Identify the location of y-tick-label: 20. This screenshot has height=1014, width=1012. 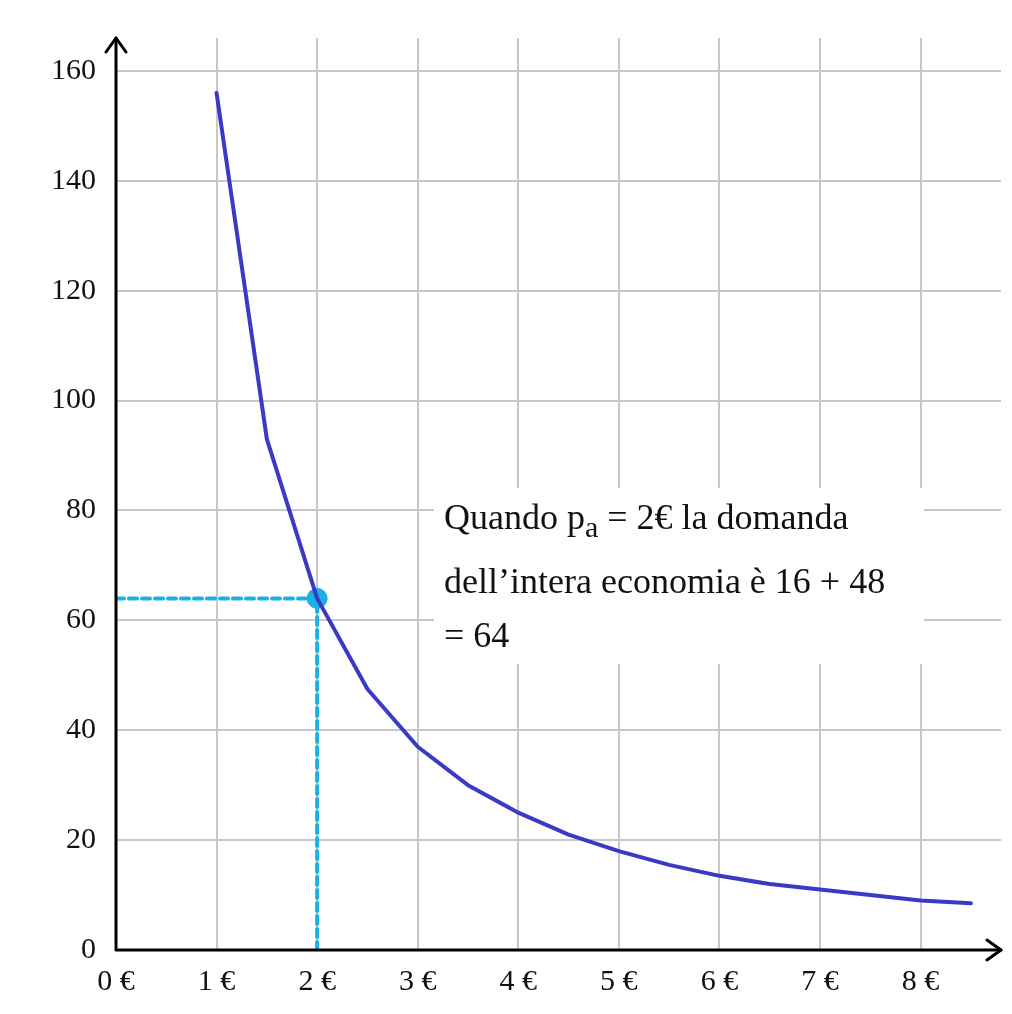
(81, 837).